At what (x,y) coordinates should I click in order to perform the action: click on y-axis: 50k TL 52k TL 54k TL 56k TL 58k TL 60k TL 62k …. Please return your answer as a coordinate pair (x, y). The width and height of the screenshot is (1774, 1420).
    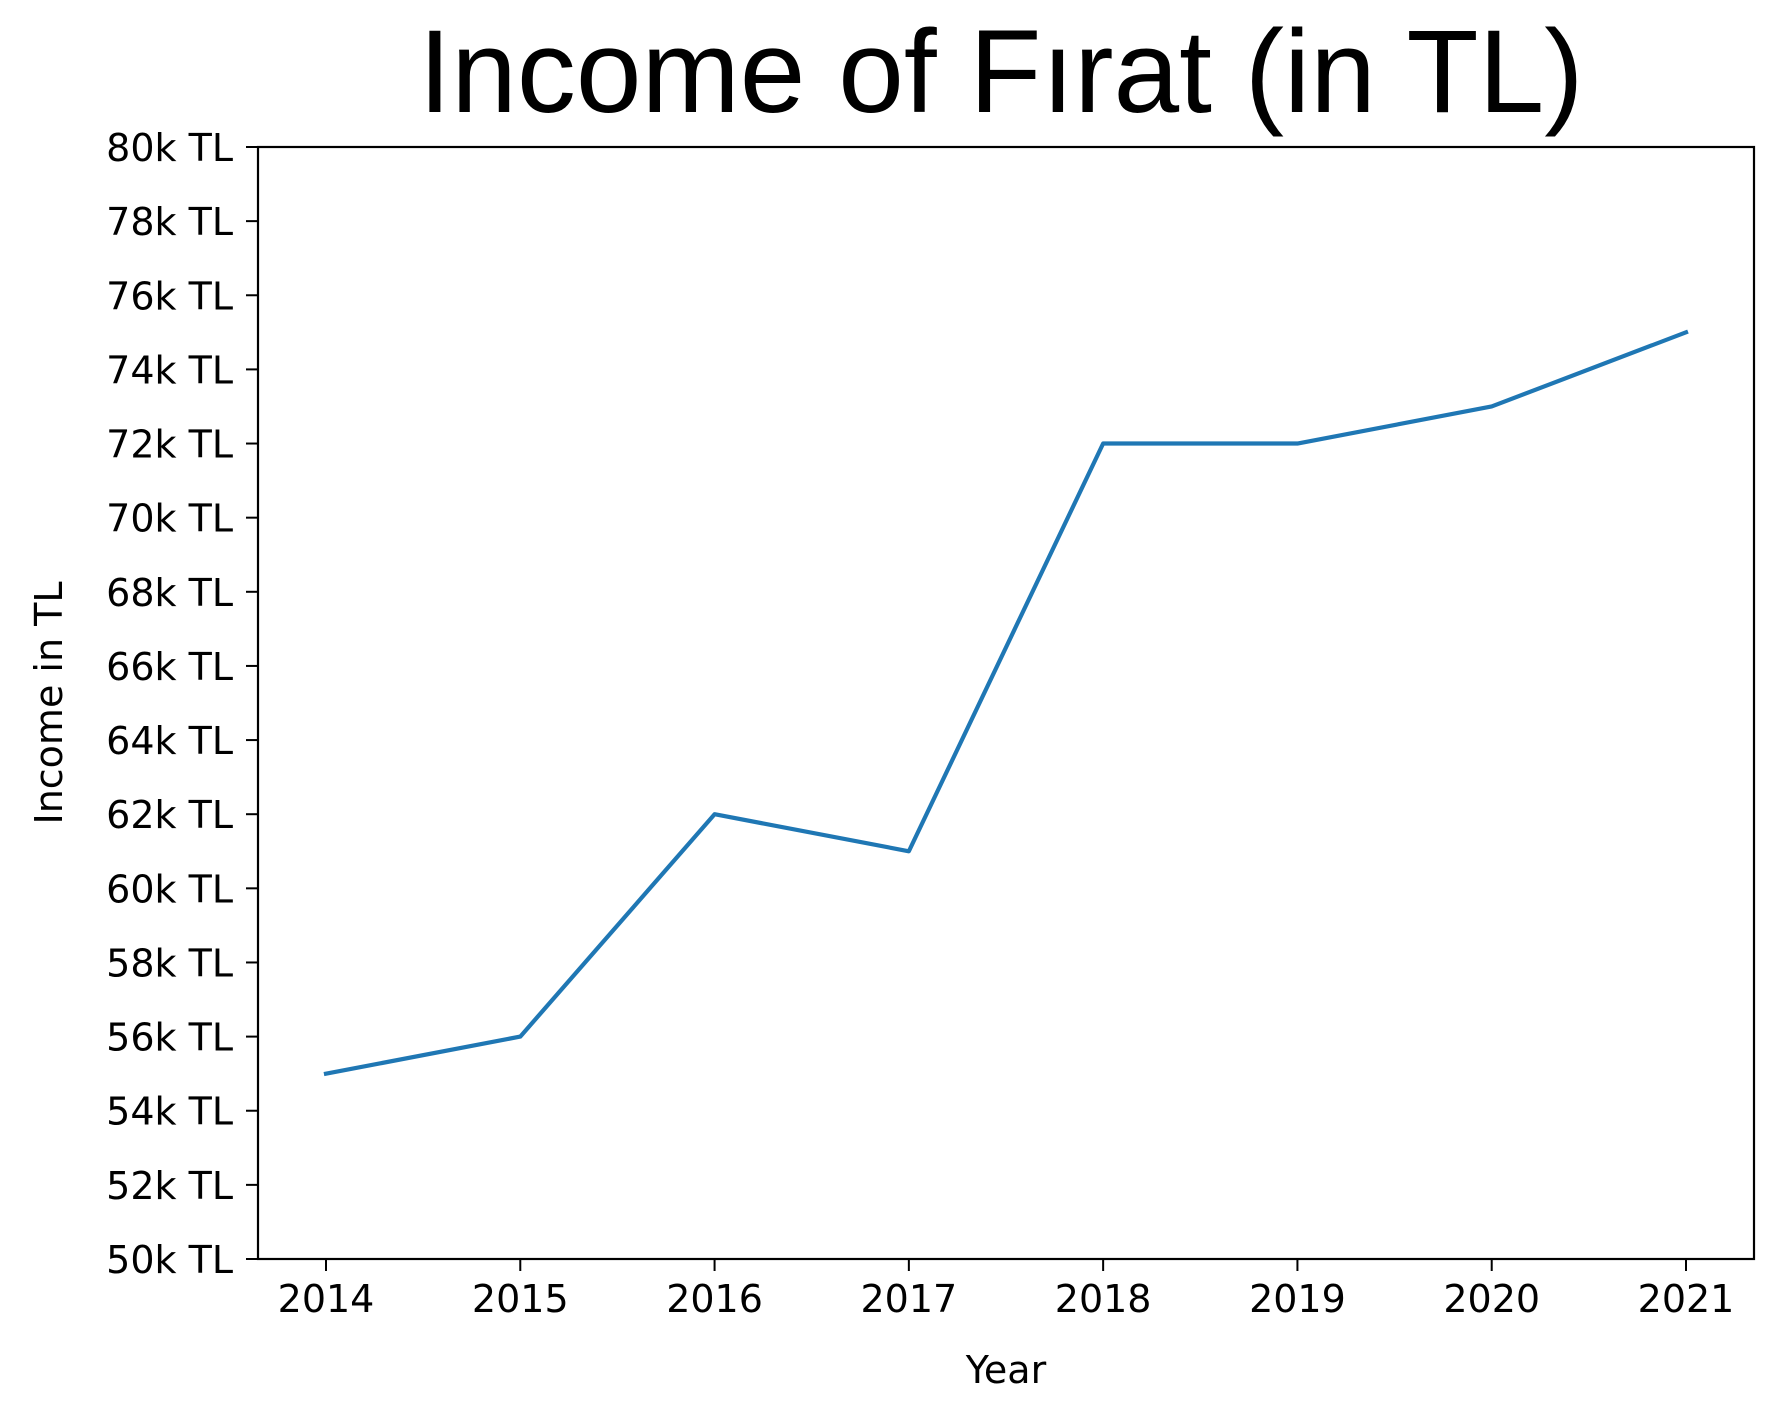
    Looking at the image, I should click on (182, 704).